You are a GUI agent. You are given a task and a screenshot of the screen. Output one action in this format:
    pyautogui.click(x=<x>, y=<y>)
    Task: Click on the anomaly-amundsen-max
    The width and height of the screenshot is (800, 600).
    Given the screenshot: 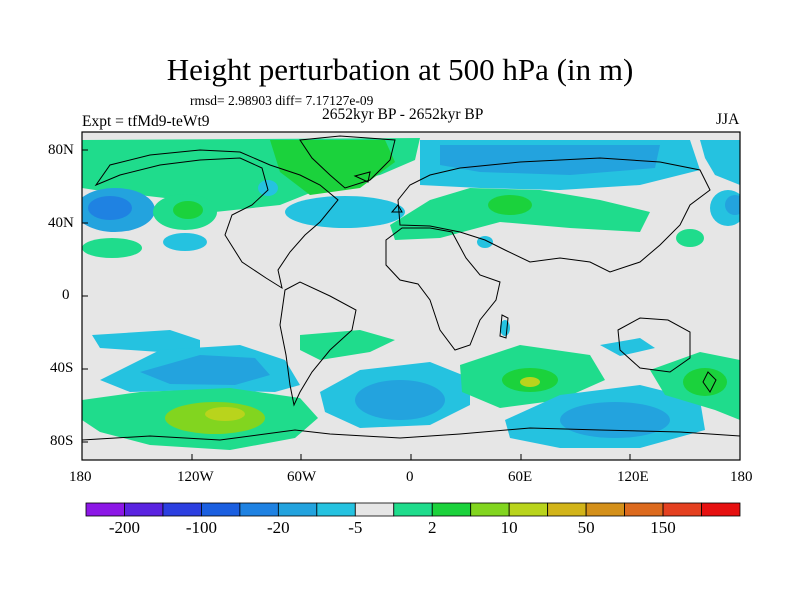 What is the action you would take?
    pyautogui.click(x=225, y=414)
    